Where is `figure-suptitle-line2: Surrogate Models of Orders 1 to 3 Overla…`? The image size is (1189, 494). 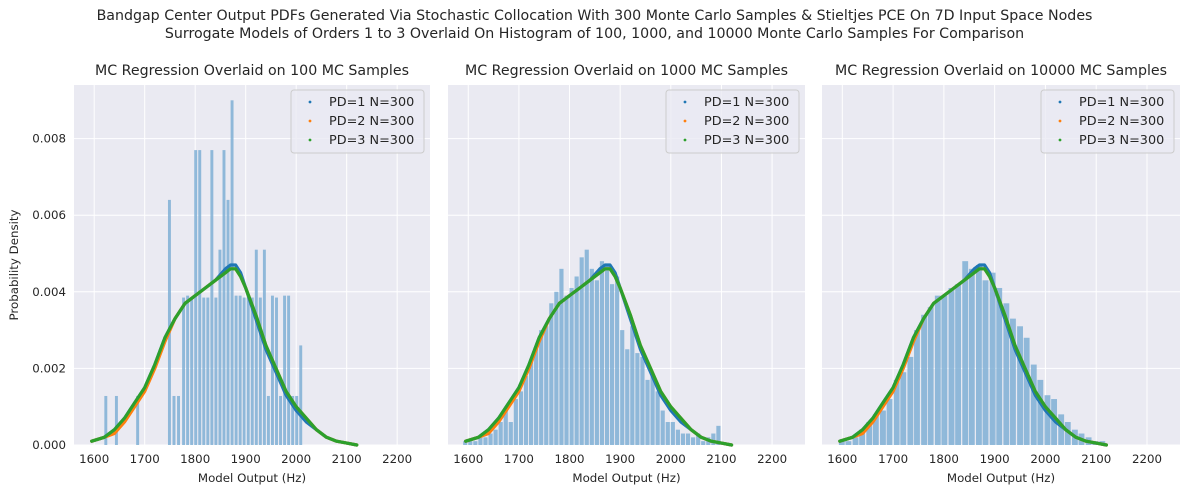 figure-suptitle-line2: Surrogate Models of Orders 1 to 3 Overla… is located at coordinates (594, 34).